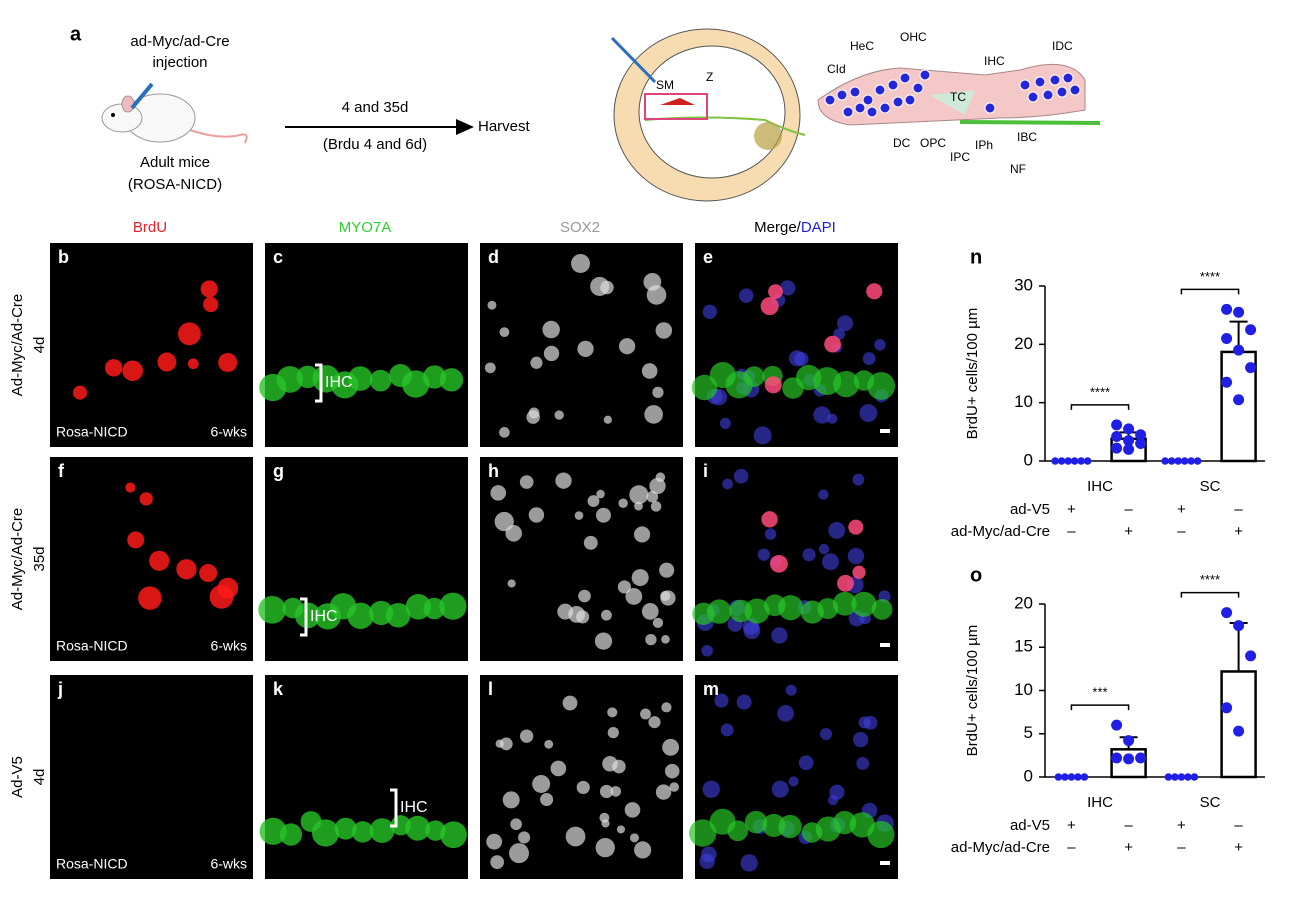  What do you see at coordinates (862, 46) in the screenshot?
I see `corti-label: HeC` at bounding box center [862, 46].